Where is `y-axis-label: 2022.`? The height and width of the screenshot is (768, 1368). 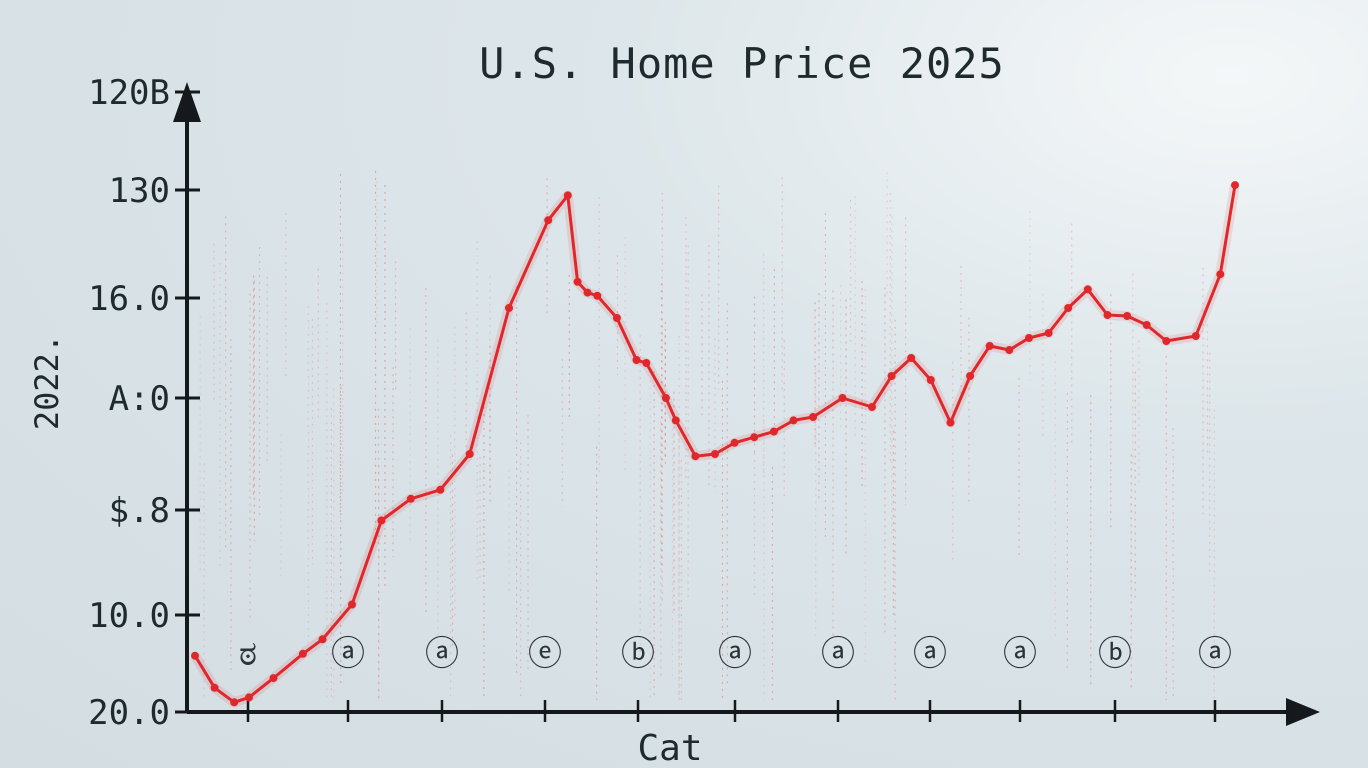 y-axis-label: 2022. is located at coordinates (47, 382).